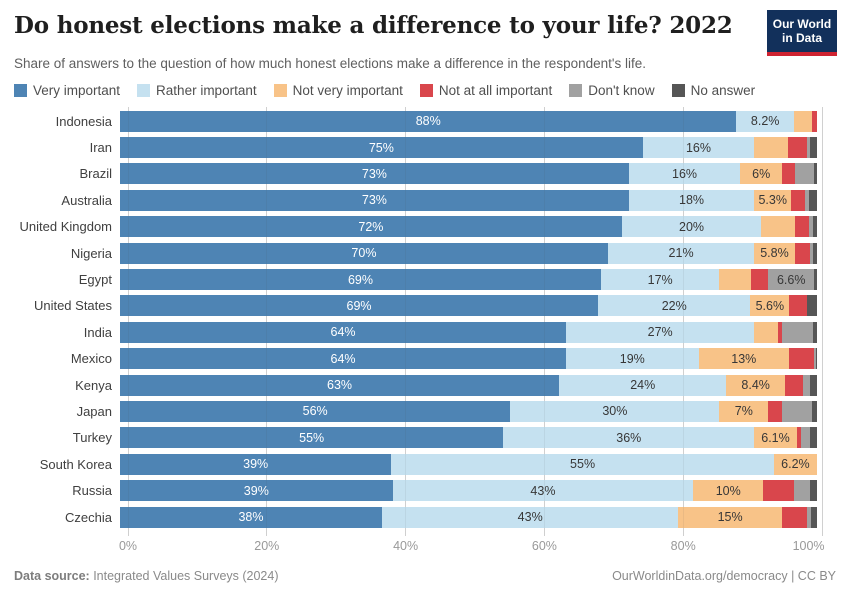  What do you see at coordinates (93, 385) in the screenshot?
I see `country-label: Kenya` at bounding box center [93, 385].